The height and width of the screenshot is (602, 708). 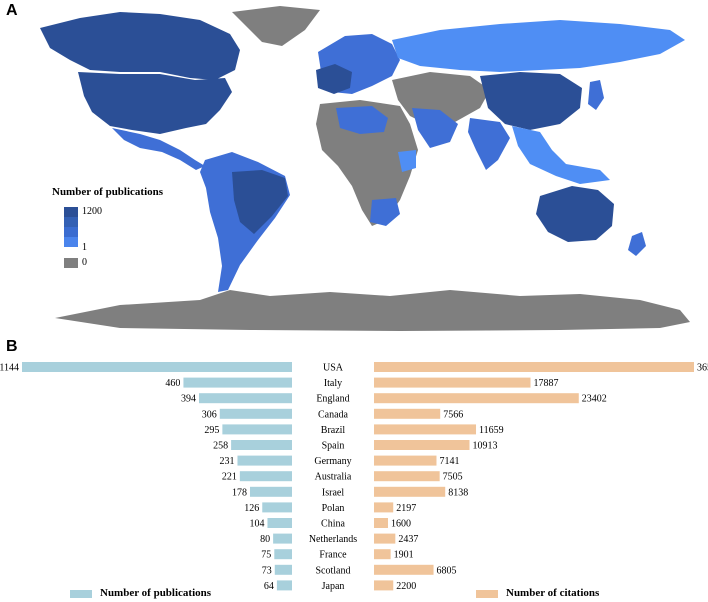 I want to click on russia-region, so click(x=538, y=46).